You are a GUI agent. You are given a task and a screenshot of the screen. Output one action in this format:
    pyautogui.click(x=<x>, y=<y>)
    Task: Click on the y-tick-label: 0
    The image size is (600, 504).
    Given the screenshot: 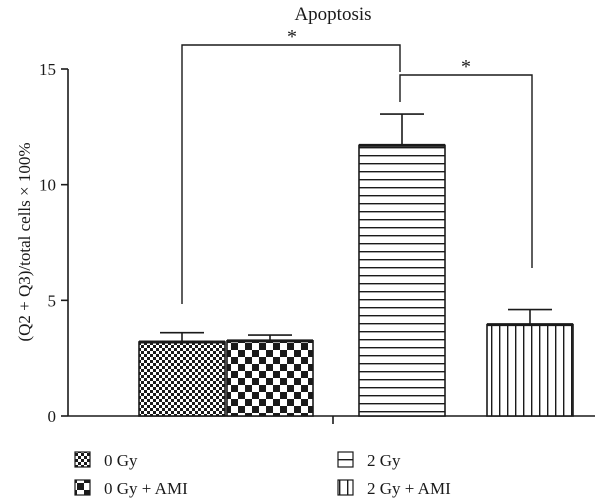 What is the action you would take?
    pyautogui.click(x=52, y=416)
    